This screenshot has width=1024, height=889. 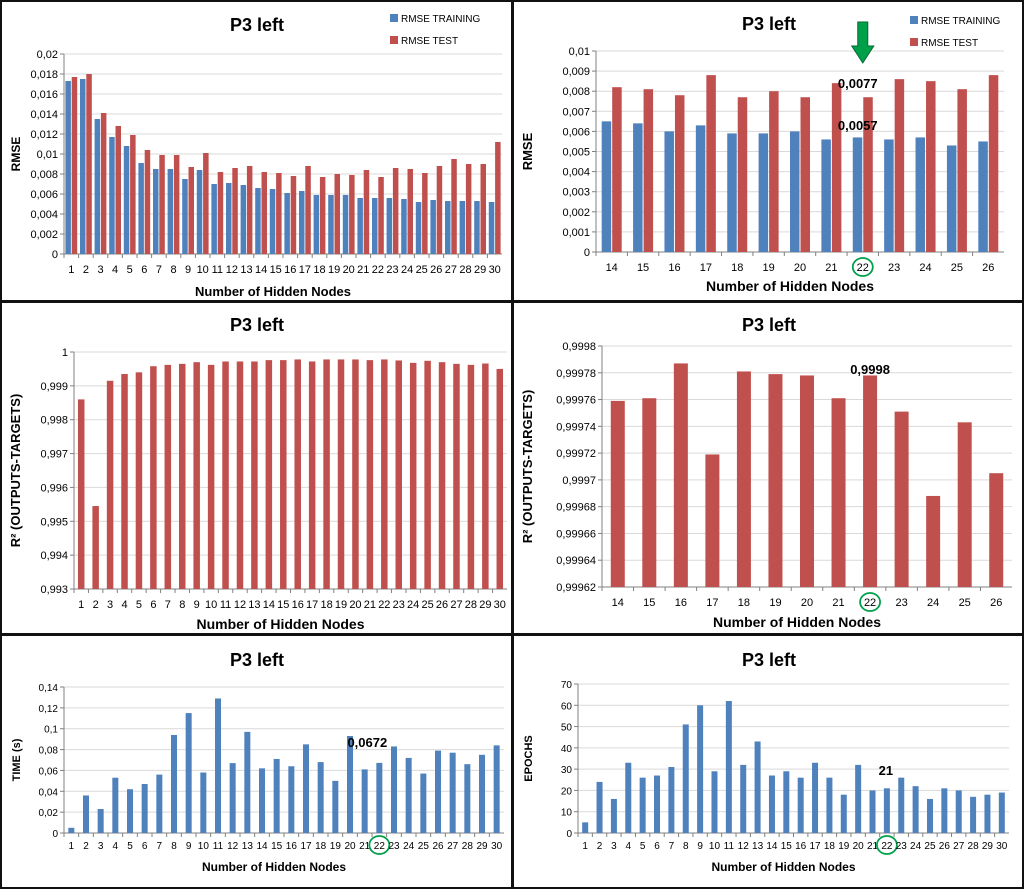 I want to click on y-tick-label: 0,02, so click(x=47, y=55).